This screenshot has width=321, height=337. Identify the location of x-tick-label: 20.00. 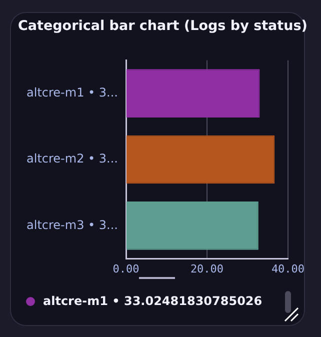
(207, 269).